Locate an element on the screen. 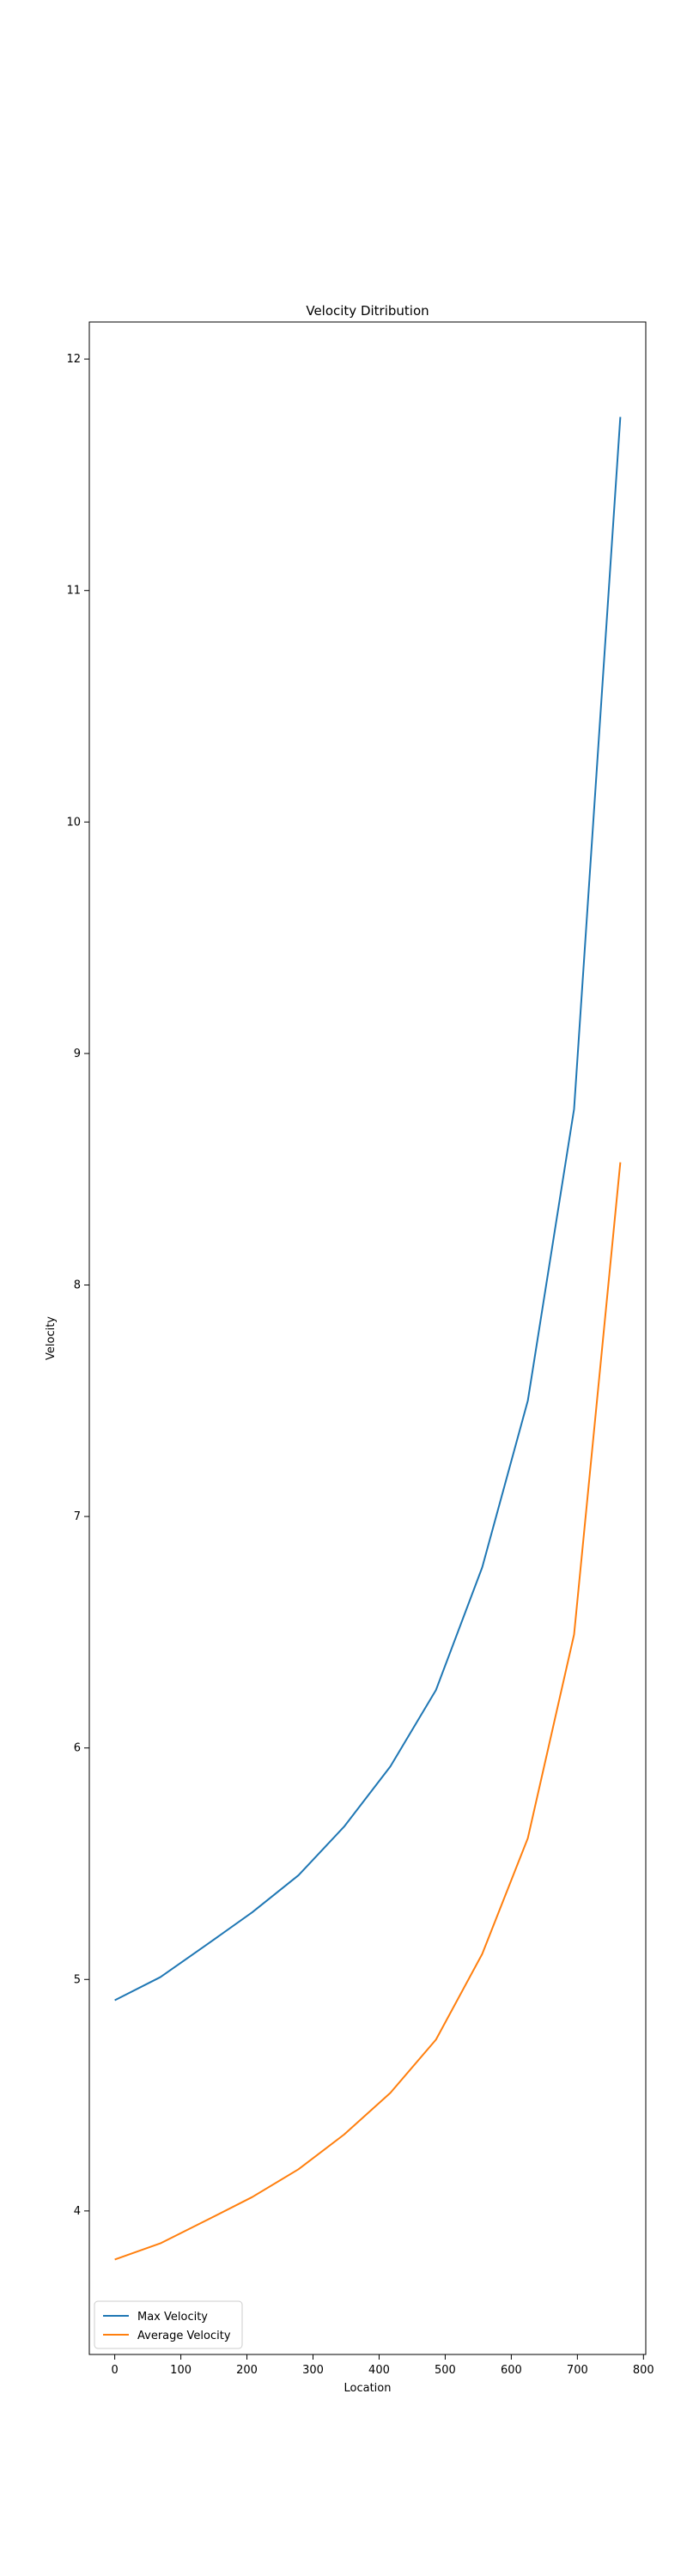 The width and height of the screenshot is (687, 2576). y-tick-label: 11 is located at coordinates (73, 591).